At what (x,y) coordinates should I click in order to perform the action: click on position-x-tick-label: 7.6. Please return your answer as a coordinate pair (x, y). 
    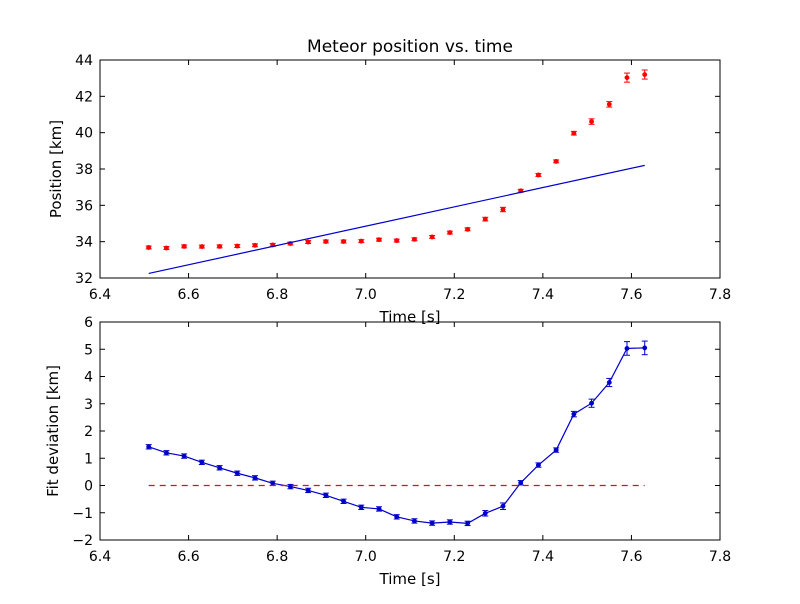
    Looking at the image, I should click on (631, 295).